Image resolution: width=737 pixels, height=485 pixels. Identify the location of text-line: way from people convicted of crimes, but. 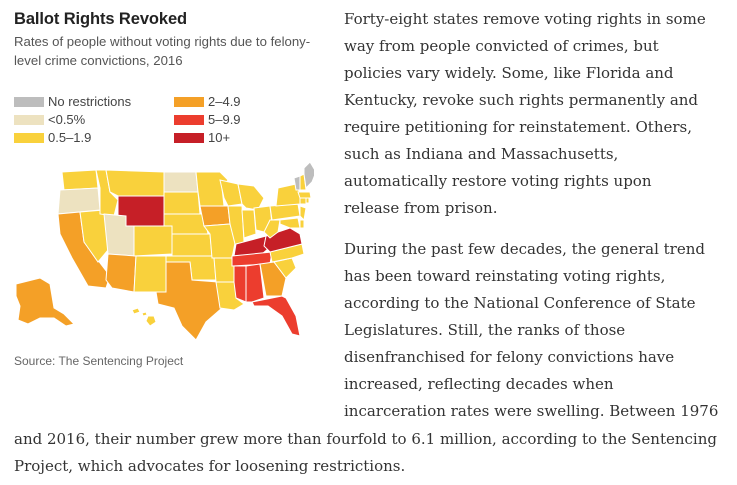
(501, 46).